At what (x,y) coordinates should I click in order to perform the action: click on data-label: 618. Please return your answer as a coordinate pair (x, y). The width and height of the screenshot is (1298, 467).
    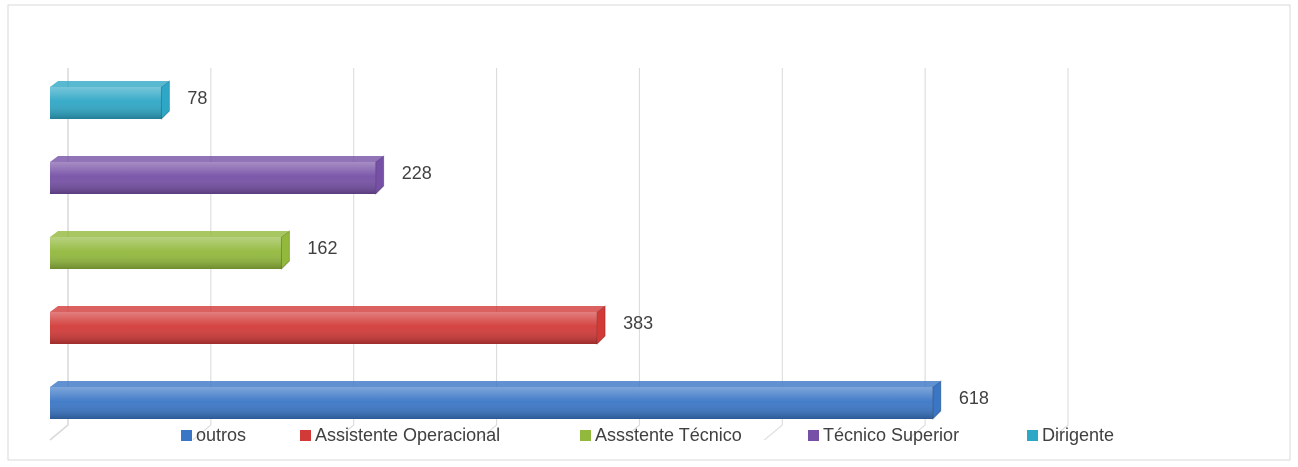
    Looking at the image, I should click on (974, 398).